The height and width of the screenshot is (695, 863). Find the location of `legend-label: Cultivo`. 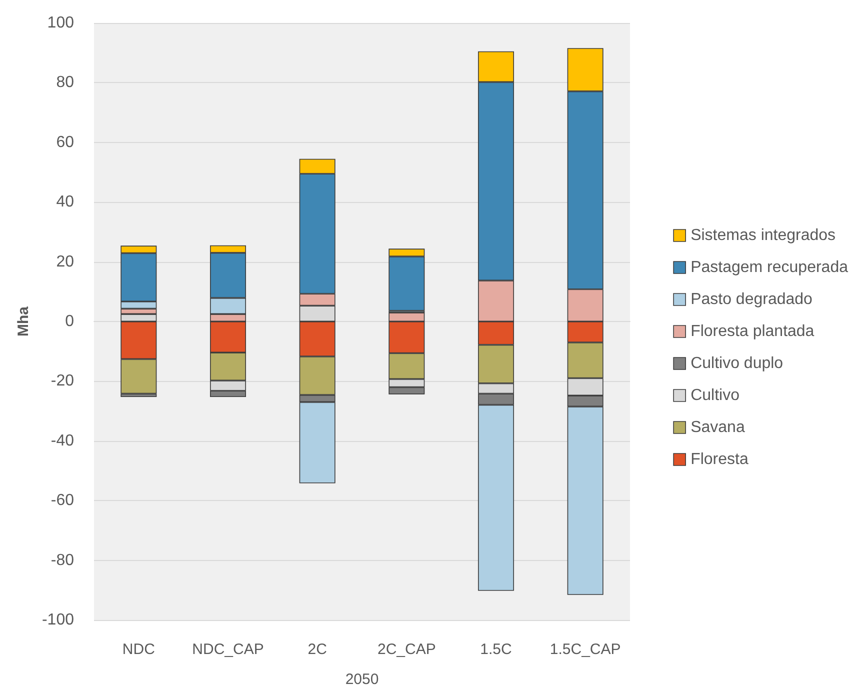

legend-label: Cultivo is located at coordinates (715, 395).